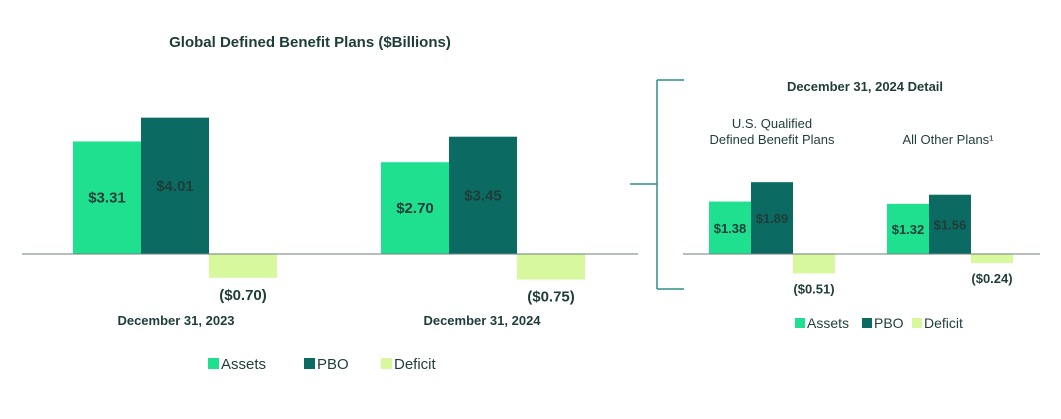 The image size is (1061, 419). I want to click on detail-data-label-pbo-1: $1.56, so click(950, 224).